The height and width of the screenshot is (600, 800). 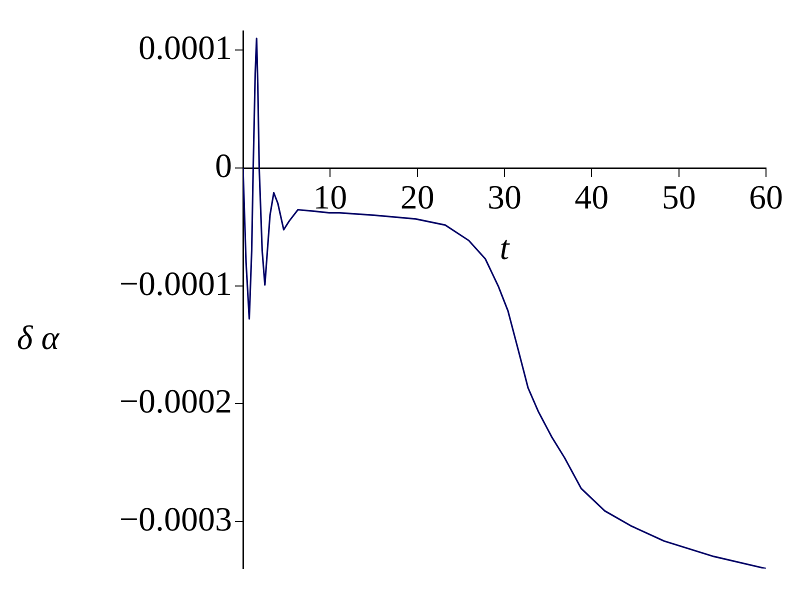 I want to click on x-tick-label: 40, so click(x=591, y=197).